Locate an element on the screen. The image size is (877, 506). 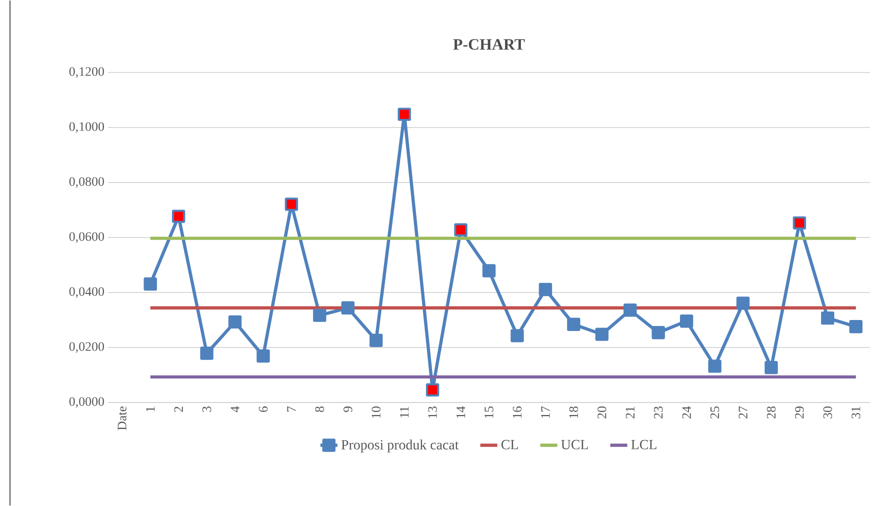
y-tick-label: 0,0200 is located at coordinates (86, 347).